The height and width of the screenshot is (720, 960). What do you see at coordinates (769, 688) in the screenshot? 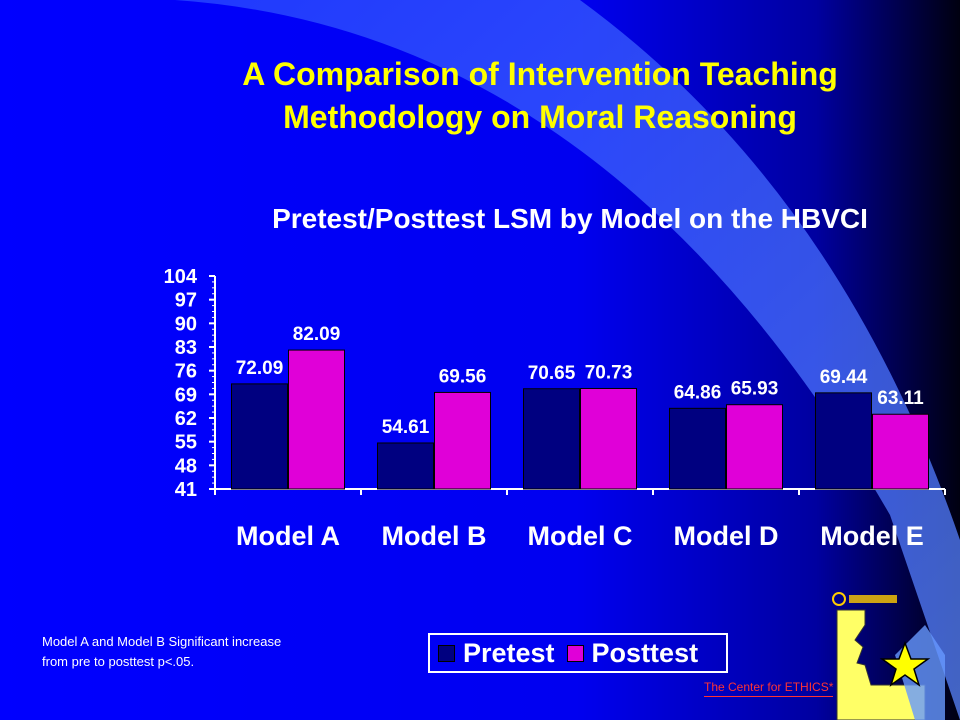
I see `logo-caption: The Center for ETHICS*` at bounding box center [769, 688].